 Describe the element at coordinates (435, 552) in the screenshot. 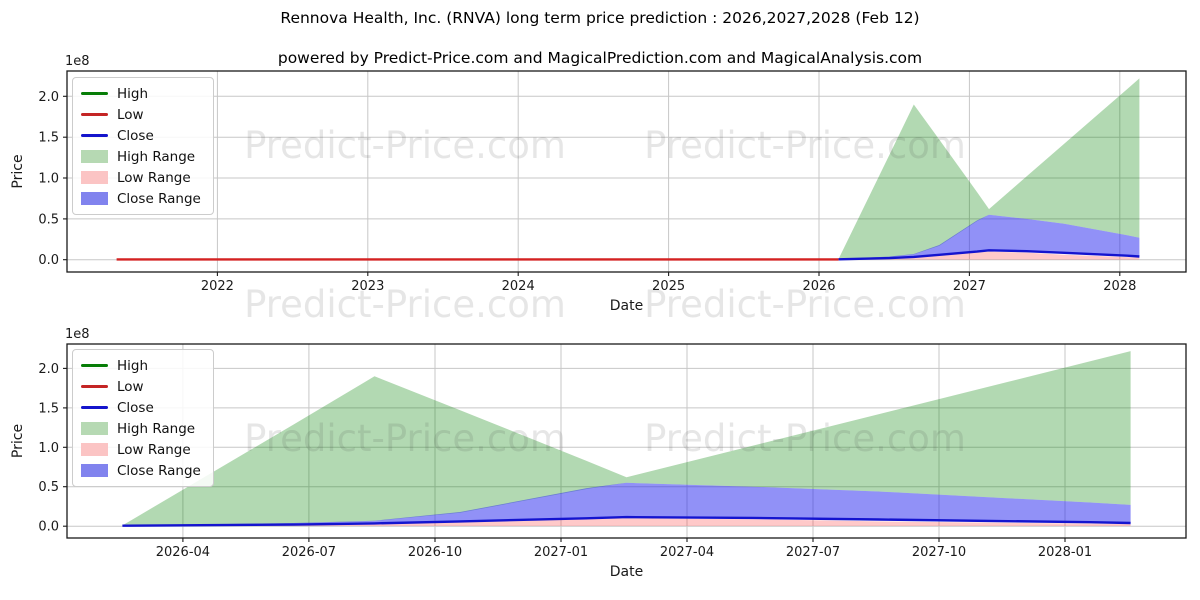

I see `x-tick-label: 2026-10` at that location.